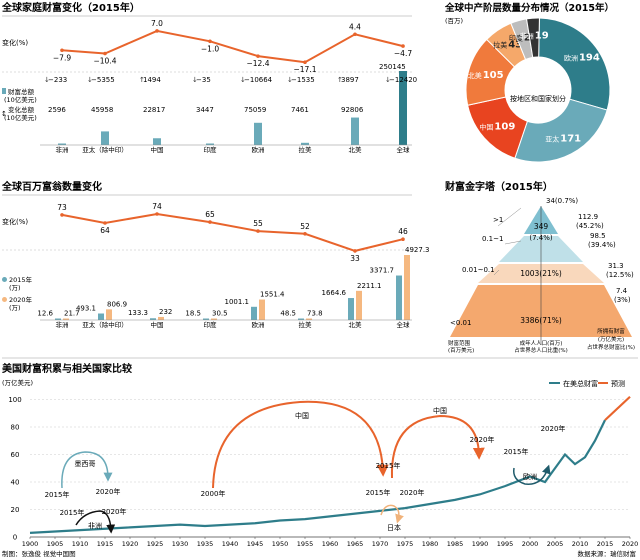  What do you see at coordinates (334, 293) in the screenshot?
I see `millionaire-2015-label: 1664.6` at bounding box center [334, 293].